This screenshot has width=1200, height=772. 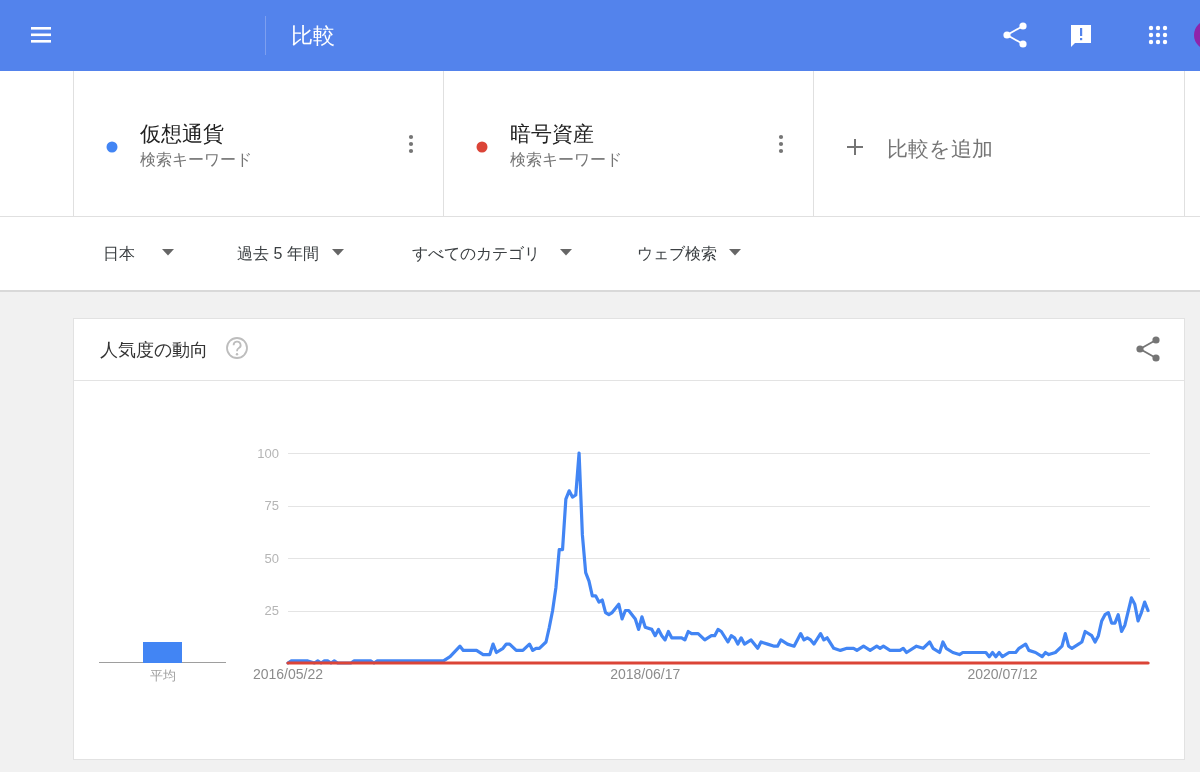 What do you see at coordinates (1002, 674) in the screenshot?
I see `x-tick-label: 2020/07/12` at bounding box center [1002, 674].